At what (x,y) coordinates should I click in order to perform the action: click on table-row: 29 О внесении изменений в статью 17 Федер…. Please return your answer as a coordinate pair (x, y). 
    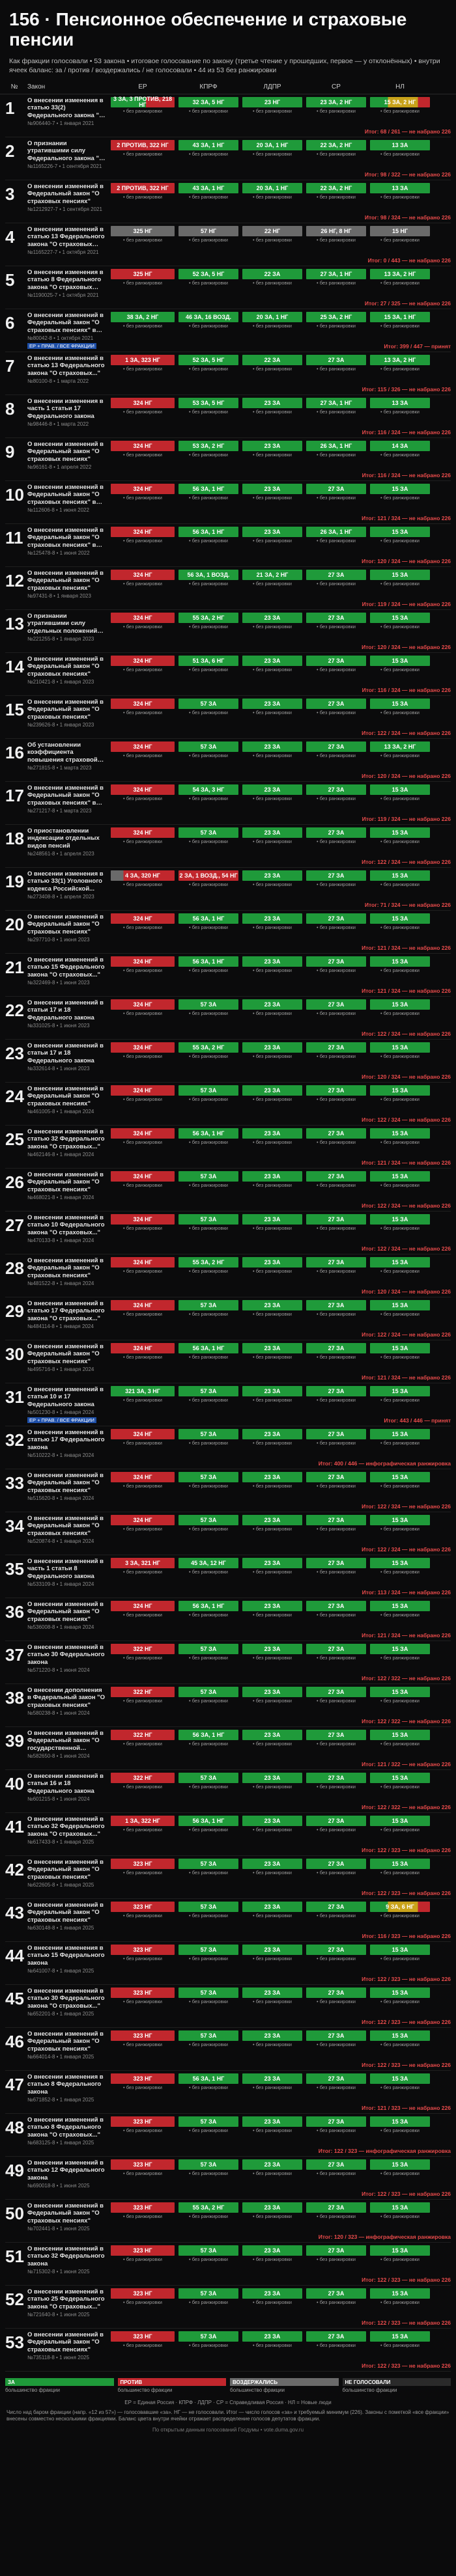
    Looking at the image, I should click on (228, 1319).